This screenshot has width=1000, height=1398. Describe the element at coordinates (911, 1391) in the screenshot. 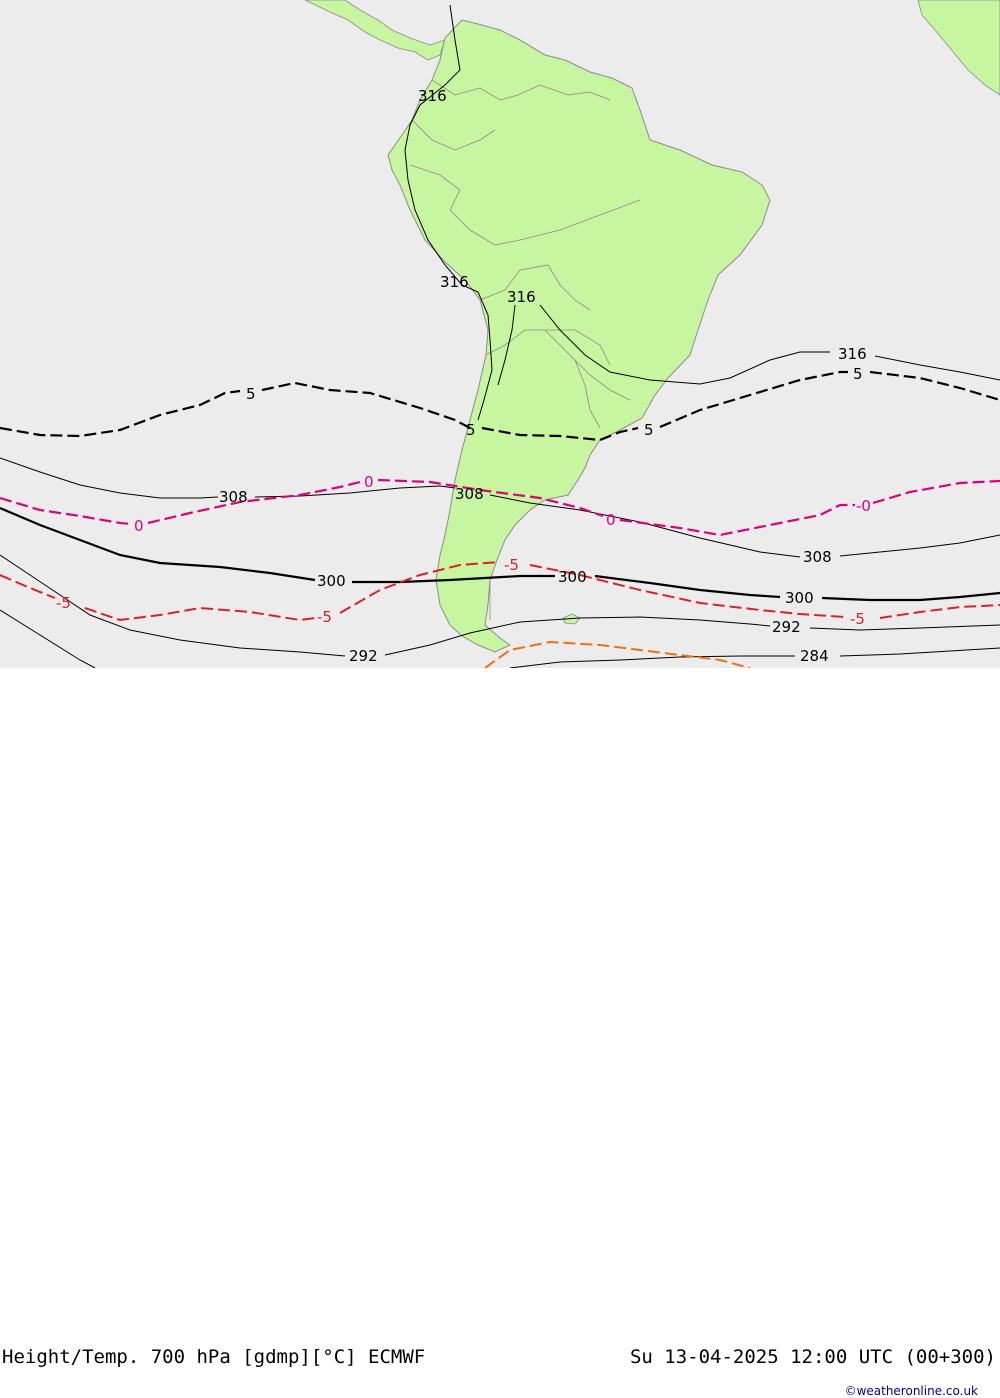

I see `credit-link: ©weatheronline.co.uk` at that location.